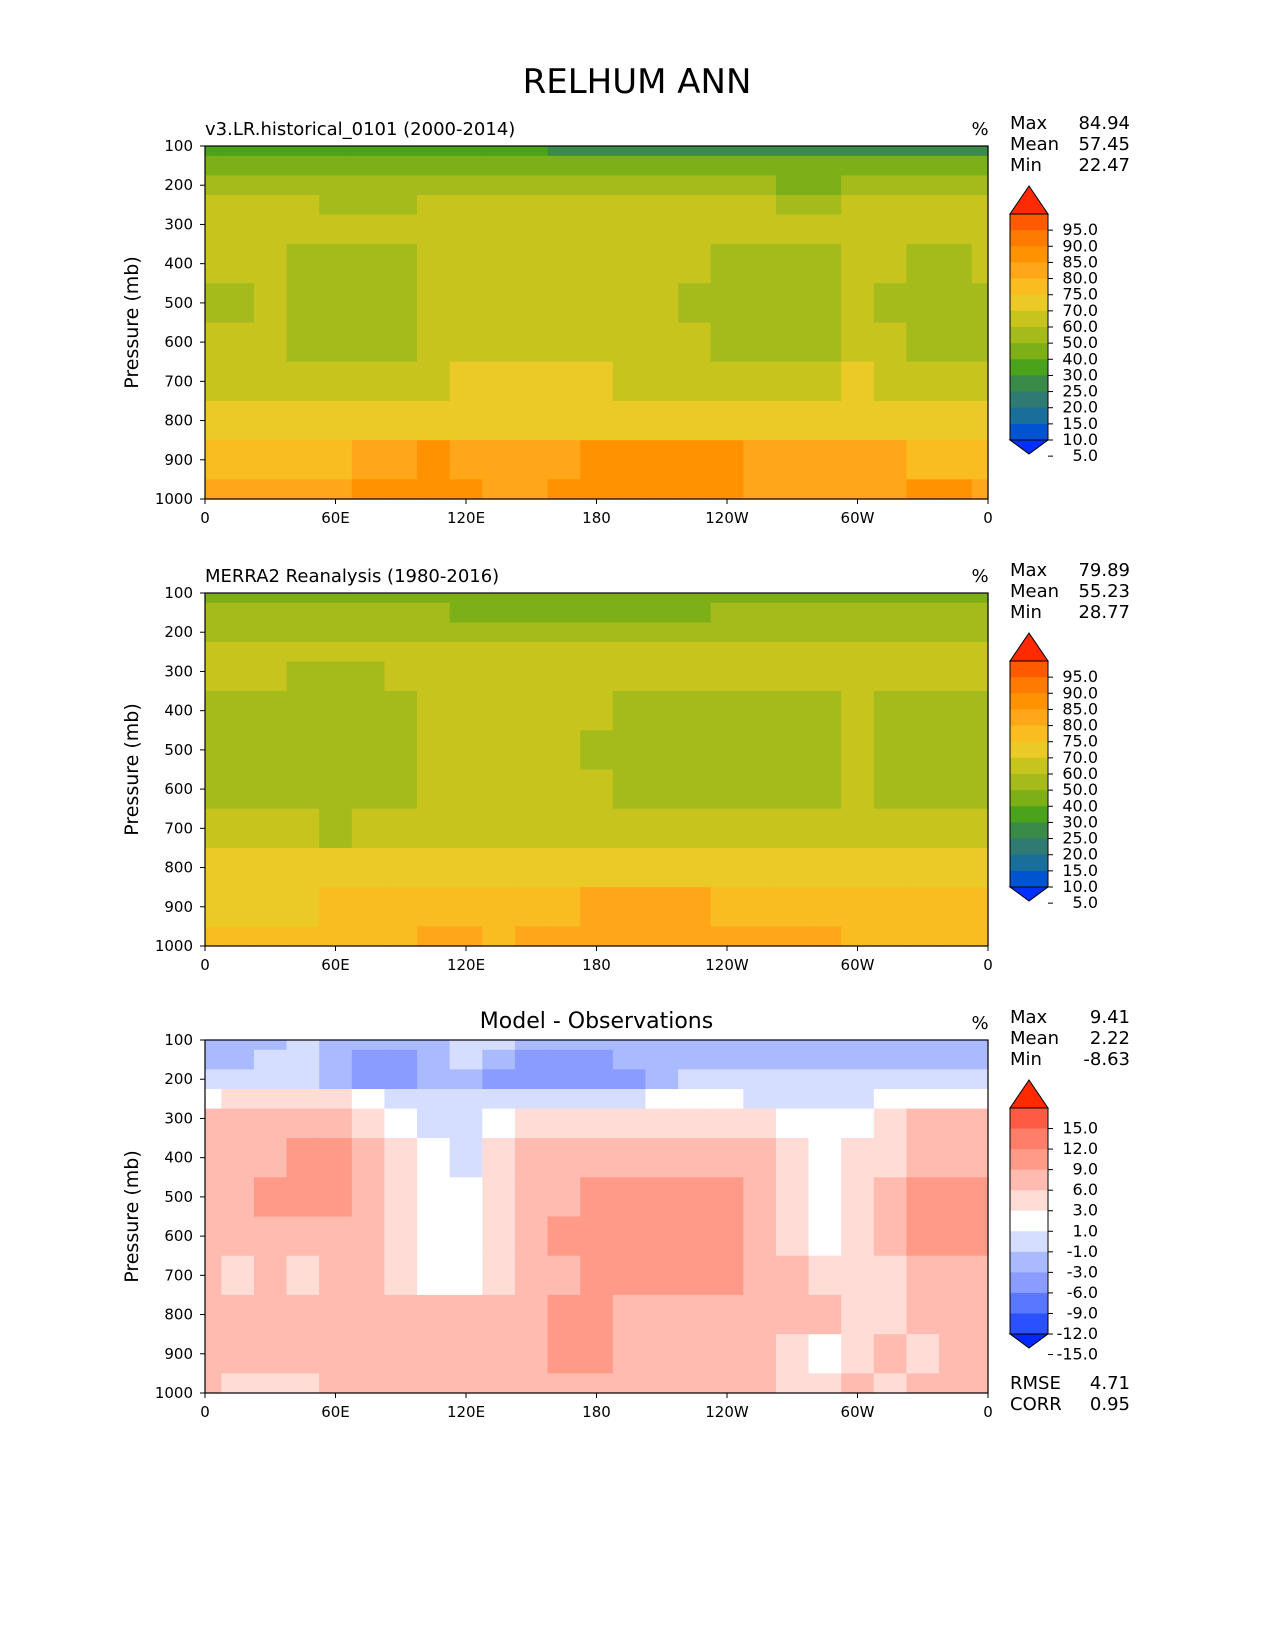 Image resolution: width=1275 pixels, height=1650 pixels. Describe the element at coordinates (1080, 854) in the screenshot. I see `colorbar-label: 20.0` at that location.